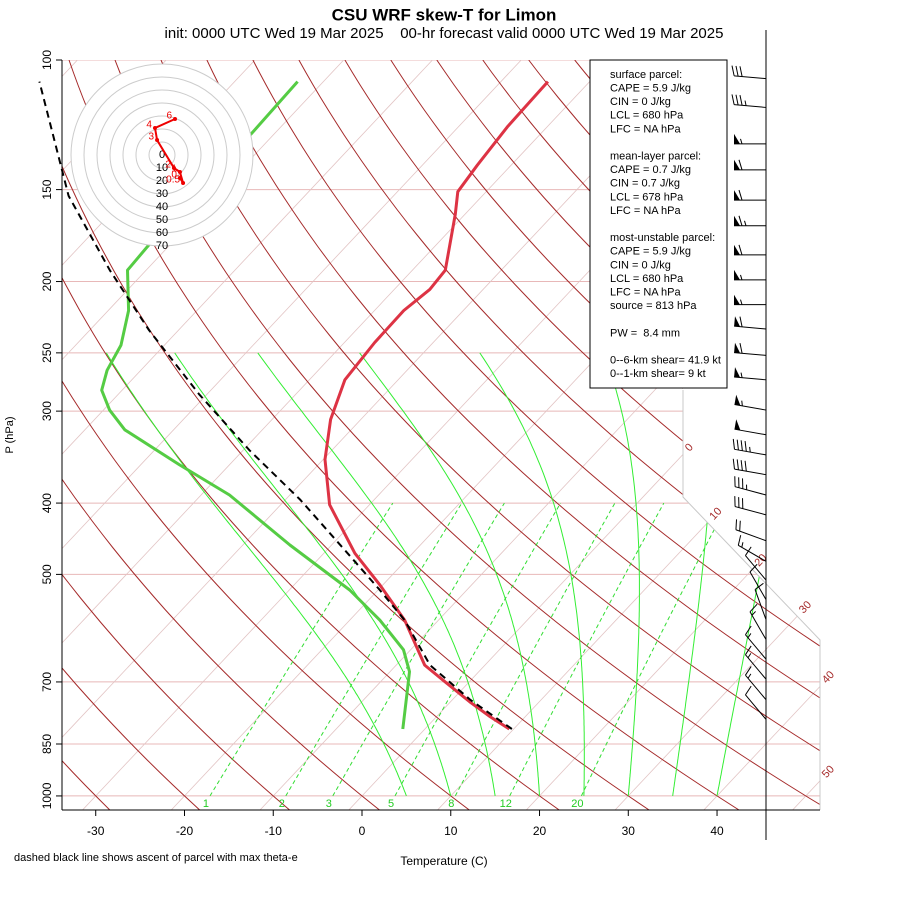 The image size is (900, 900). Describe the element at coordinates (162, 220) in the screenshot. I see `hodograph-ring-label: 50` at that location.